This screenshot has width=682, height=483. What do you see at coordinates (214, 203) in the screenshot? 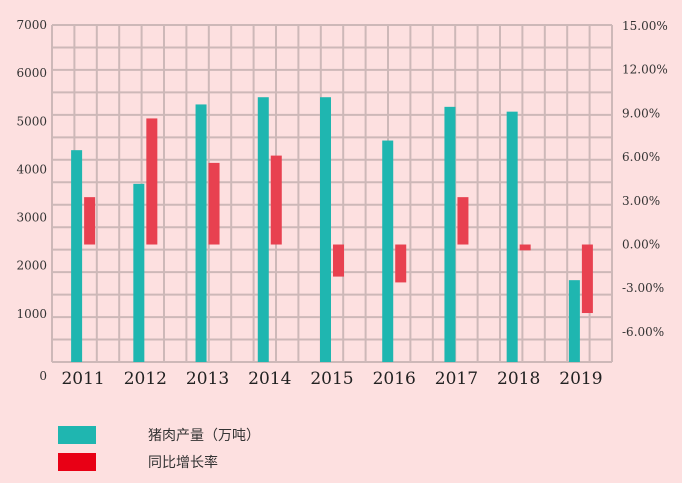
I see `bar-growth-2013` at bounding box center [214, 203].